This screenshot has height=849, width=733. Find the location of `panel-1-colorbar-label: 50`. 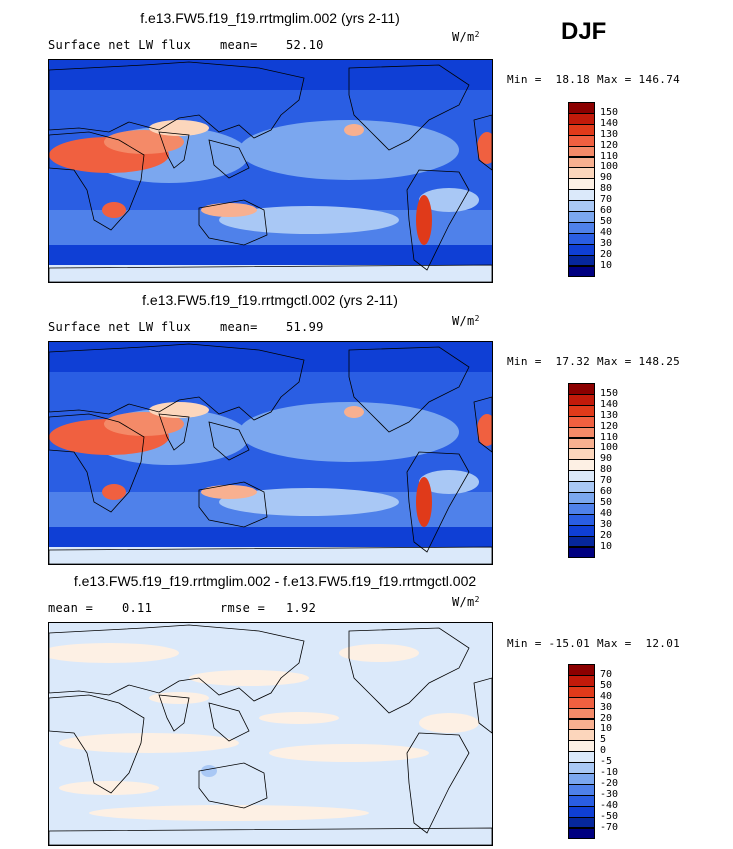

panel-1-colorbar-label: 50 is located at coordinates (606, 221).